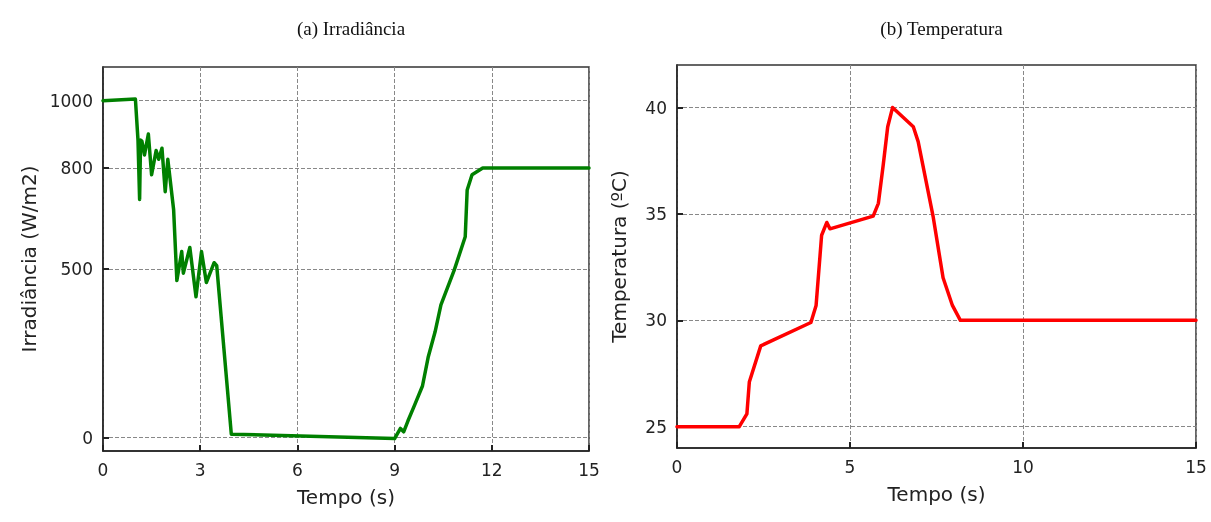 Image resolution: width=1211 pixels, height=522 pixels. What do you see at coordinates (656, 320) in the screenshot?
I see `y-tick-label: 30` at bounding box center [656, 320].